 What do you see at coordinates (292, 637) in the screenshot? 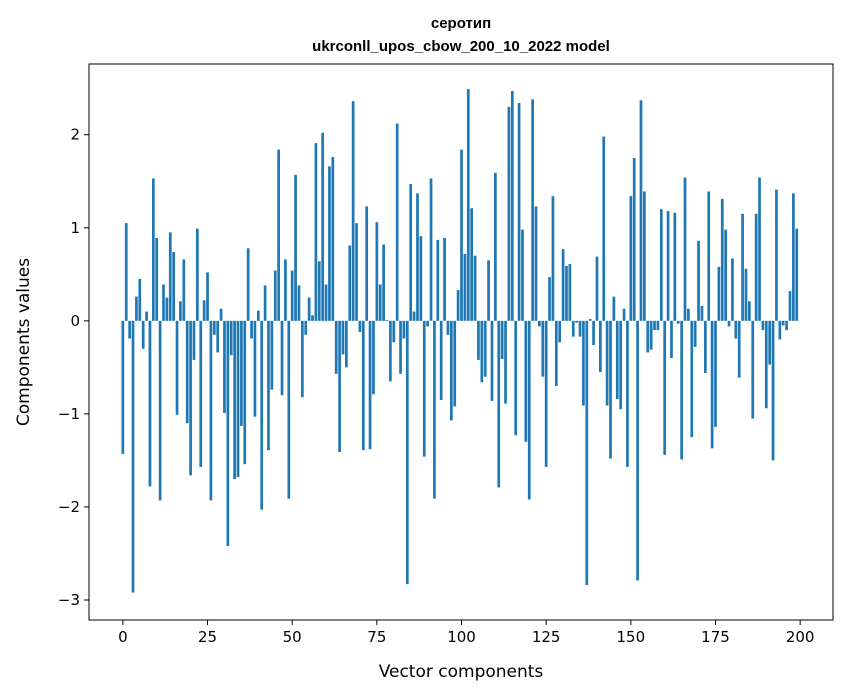
I see `x-tick-label: 50` at bounding box center [292, 637].